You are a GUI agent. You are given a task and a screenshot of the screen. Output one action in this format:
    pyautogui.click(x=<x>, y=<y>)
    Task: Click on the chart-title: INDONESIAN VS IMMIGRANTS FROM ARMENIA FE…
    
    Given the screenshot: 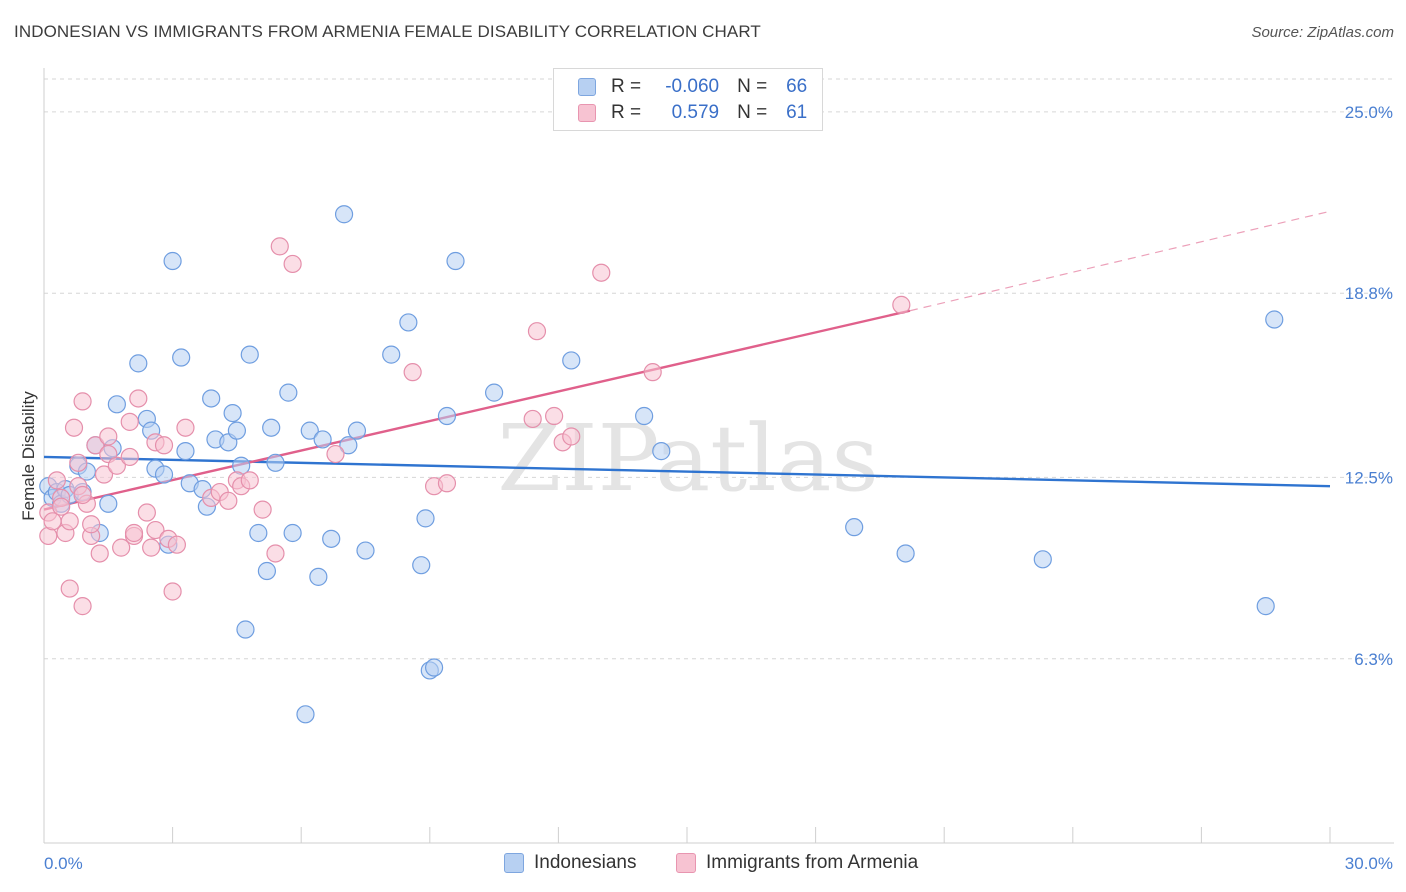 What is the action you would take?
    pyautogui.click(x=387, y=31)
    